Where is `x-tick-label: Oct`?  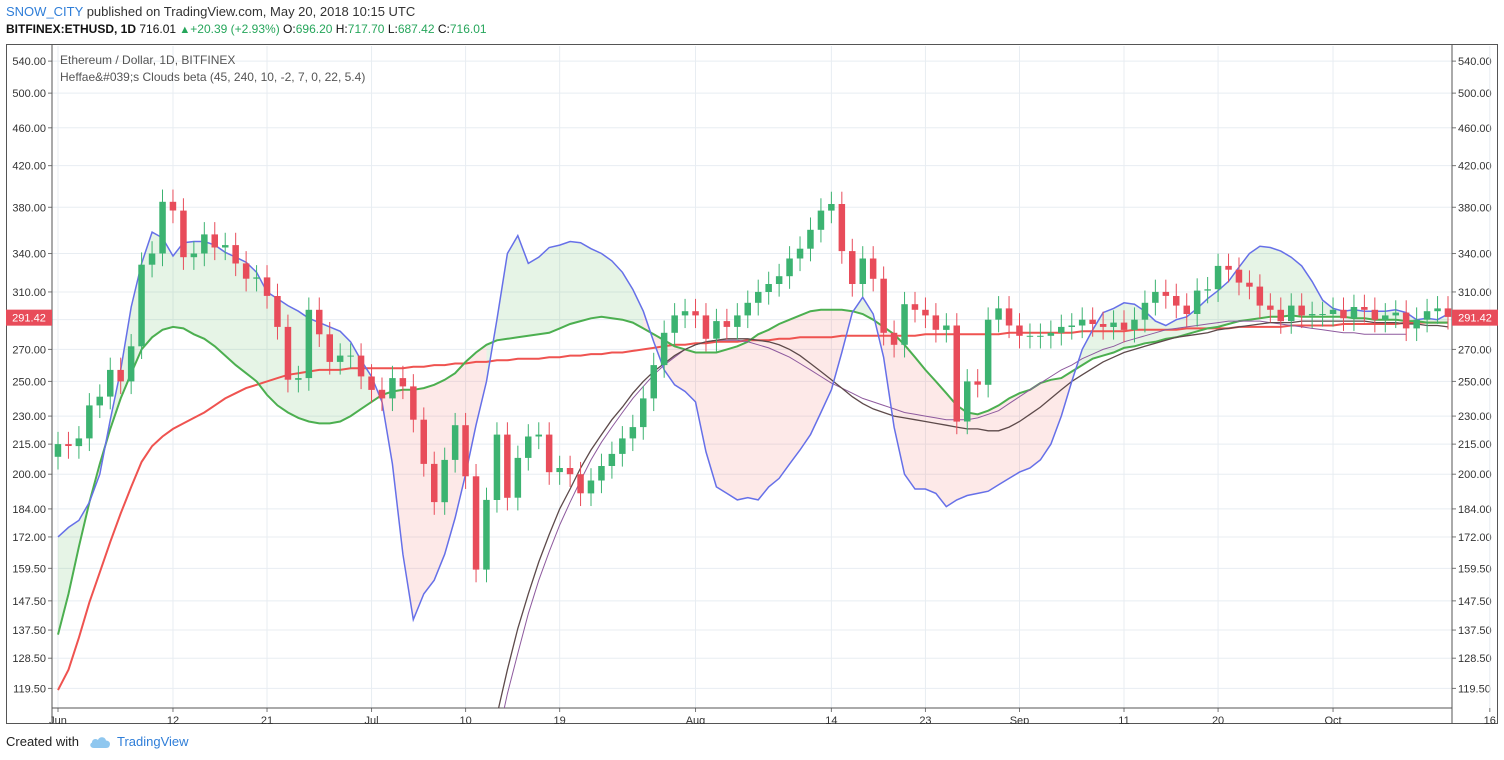
x-tick-label: Oct is located at coordinates (1332, 719).